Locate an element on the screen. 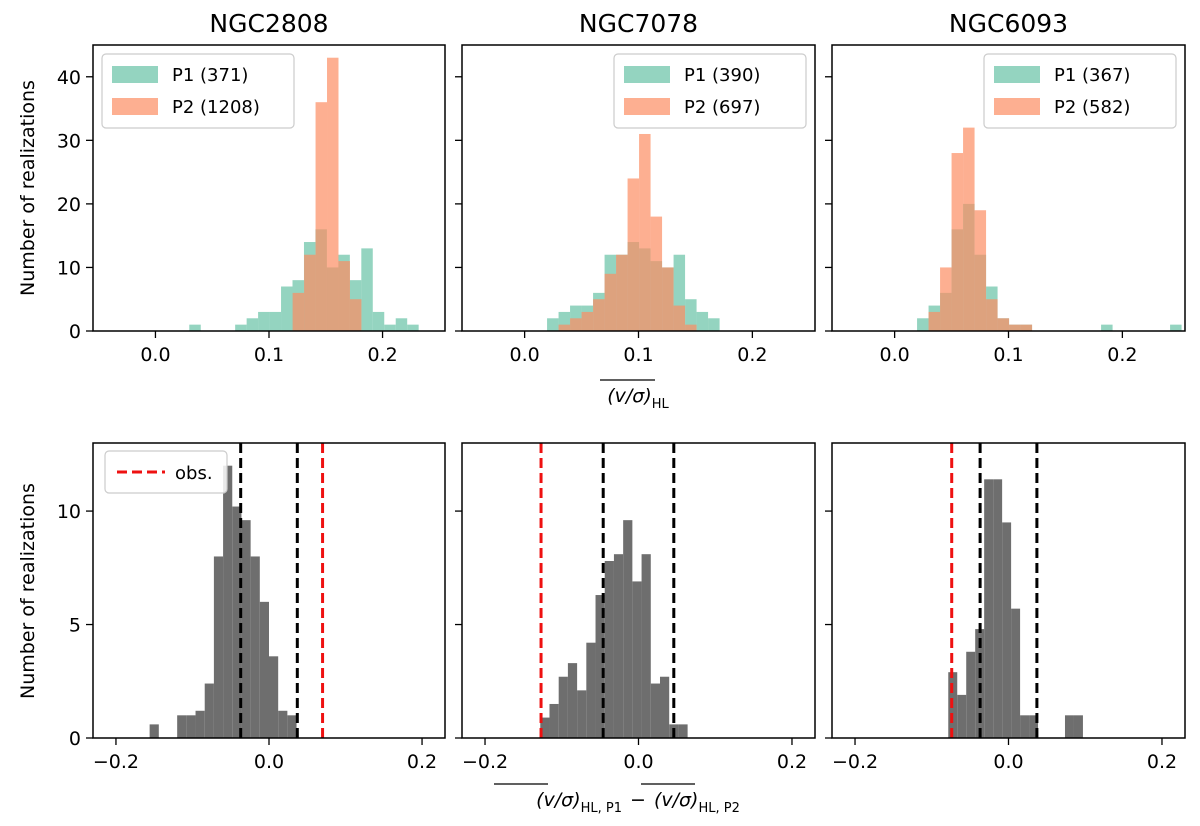 This screenshot has height=826, width=1200. x-axis-label-bottom: (v/σ)HL, P1− (v/σ)HL, P2 is located at coordinates (638, 802).